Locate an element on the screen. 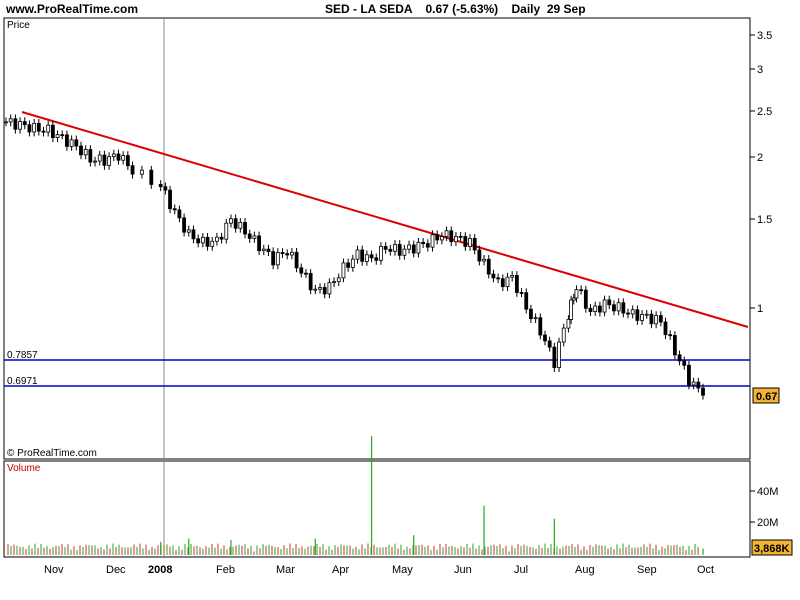  x-tick-label: Mar is located at coordinates (285, 570).